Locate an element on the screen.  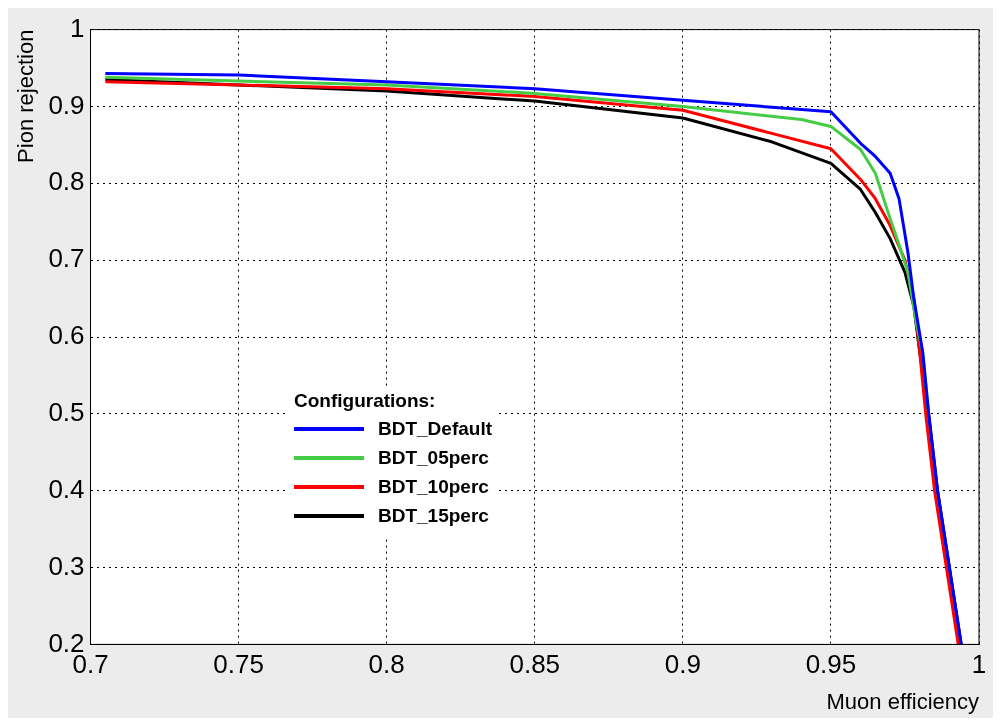
legend-label: BDT_15perc is located at coordinates (433, 516).